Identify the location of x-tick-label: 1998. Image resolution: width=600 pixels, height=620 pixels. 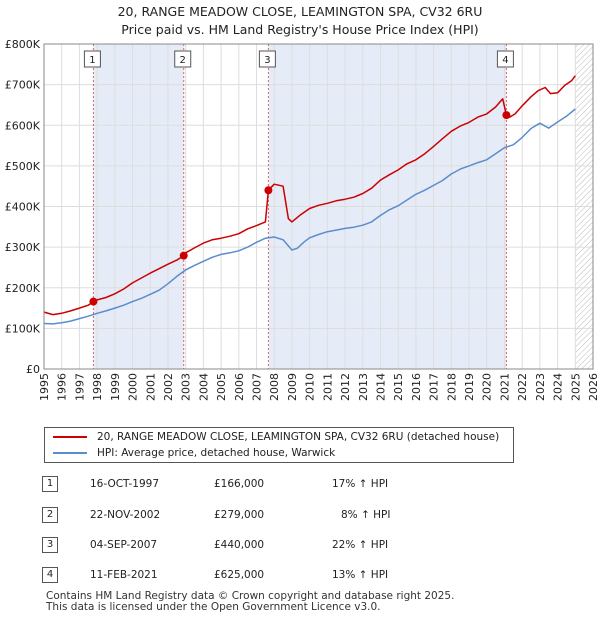
(97, 387).